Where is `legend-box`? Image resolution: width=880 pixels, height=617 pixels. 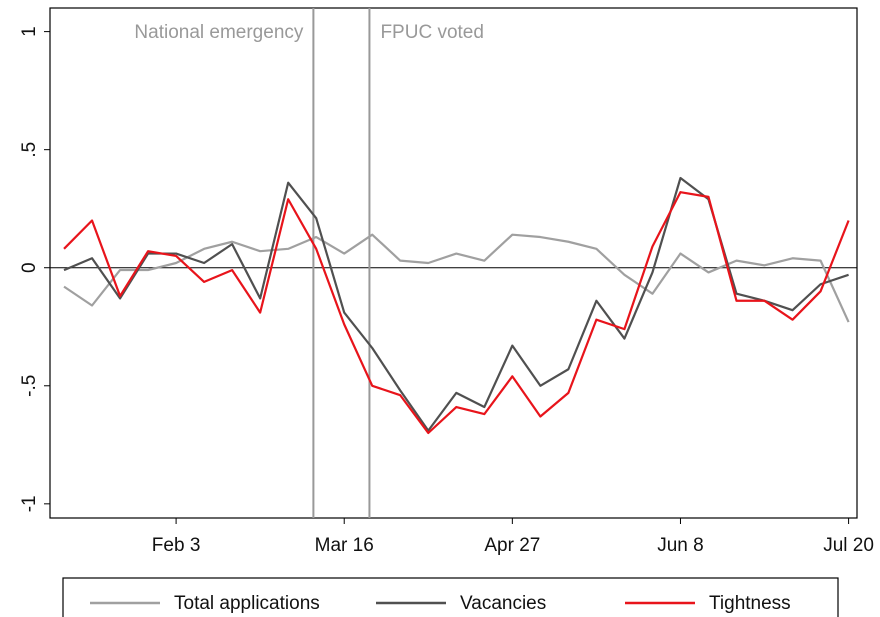 legend-box is located at coordinates (450, 597).